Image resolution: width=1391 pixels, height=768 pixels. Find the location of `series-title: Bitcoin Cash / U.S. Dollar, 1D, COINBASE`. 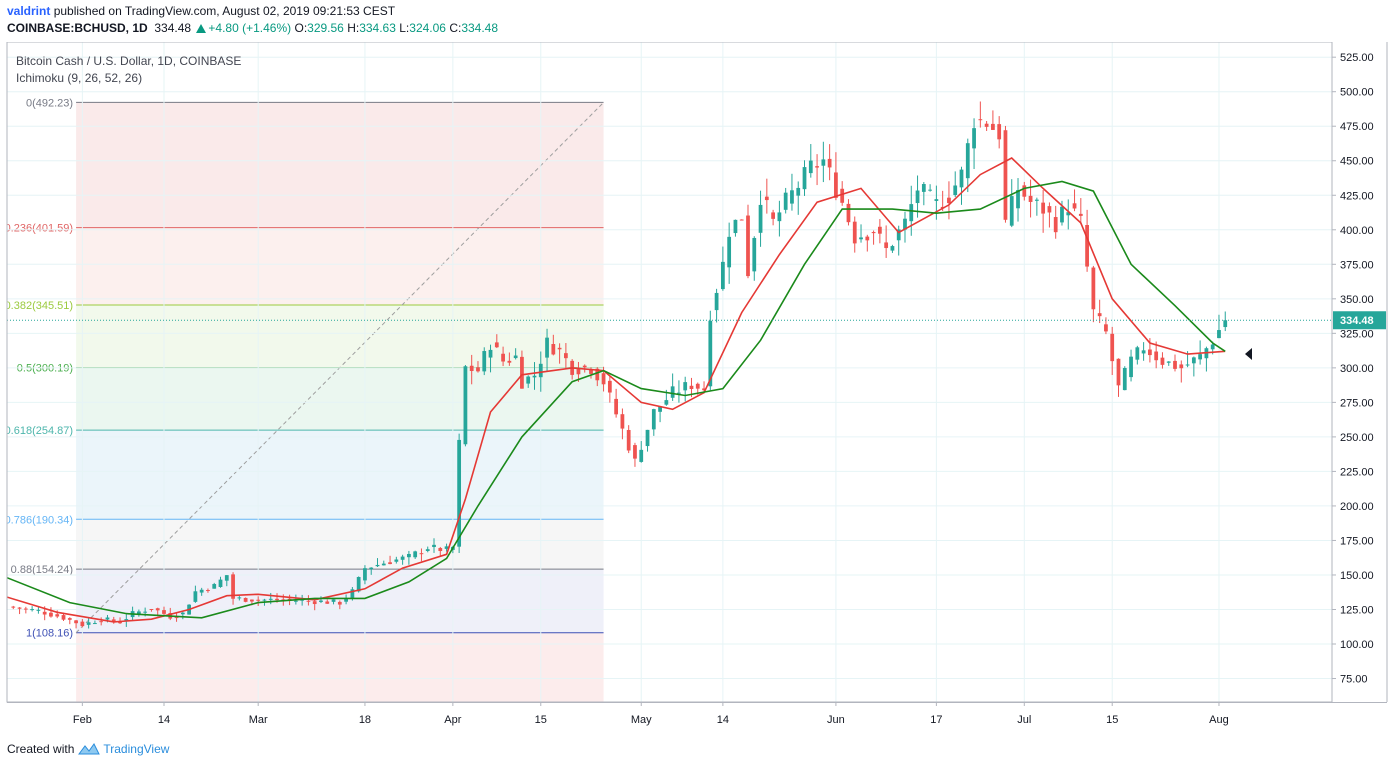

series-title: Bitcoin Cash / U.S. Dollar, 1D, COINBASE is located at coordinates (129, 61).